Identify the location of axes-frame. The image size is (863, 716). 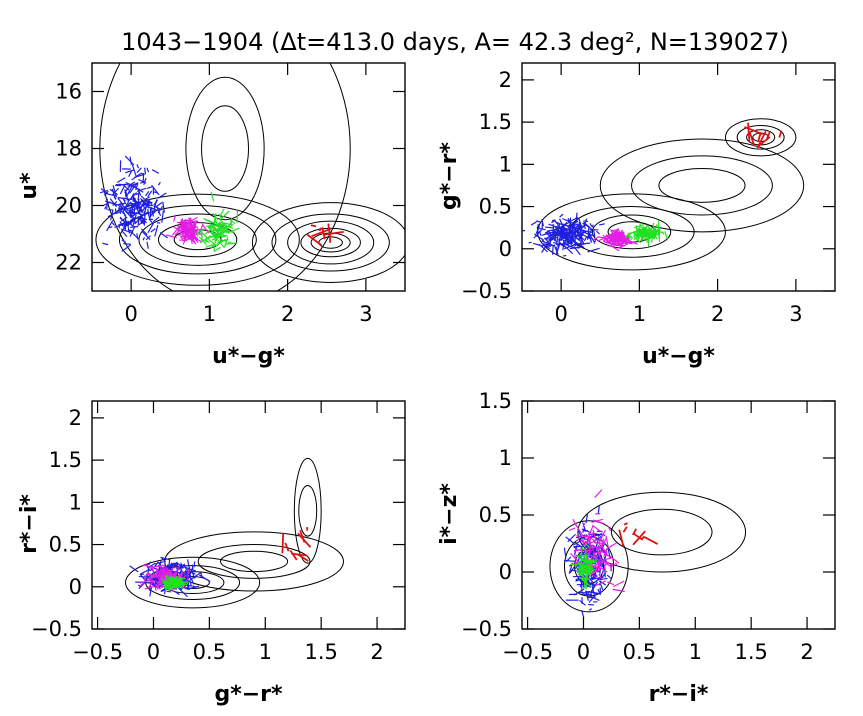
(248, 515).